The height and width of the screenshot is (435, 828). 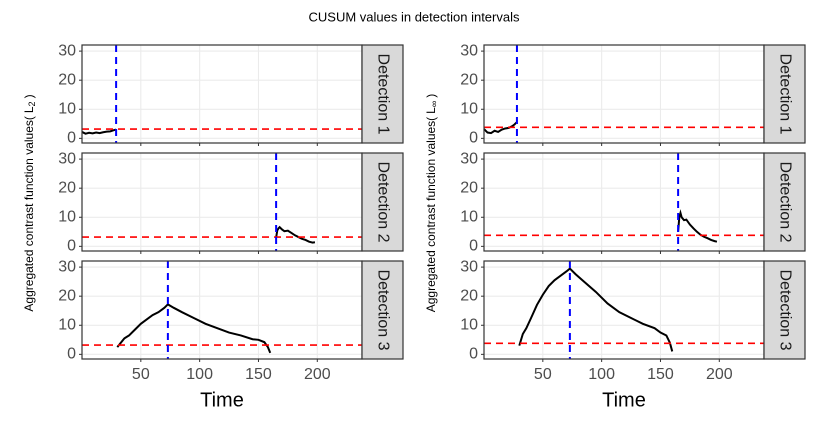 I want to click on y-axis-label-part: ∞, so click(x=434, y=104).